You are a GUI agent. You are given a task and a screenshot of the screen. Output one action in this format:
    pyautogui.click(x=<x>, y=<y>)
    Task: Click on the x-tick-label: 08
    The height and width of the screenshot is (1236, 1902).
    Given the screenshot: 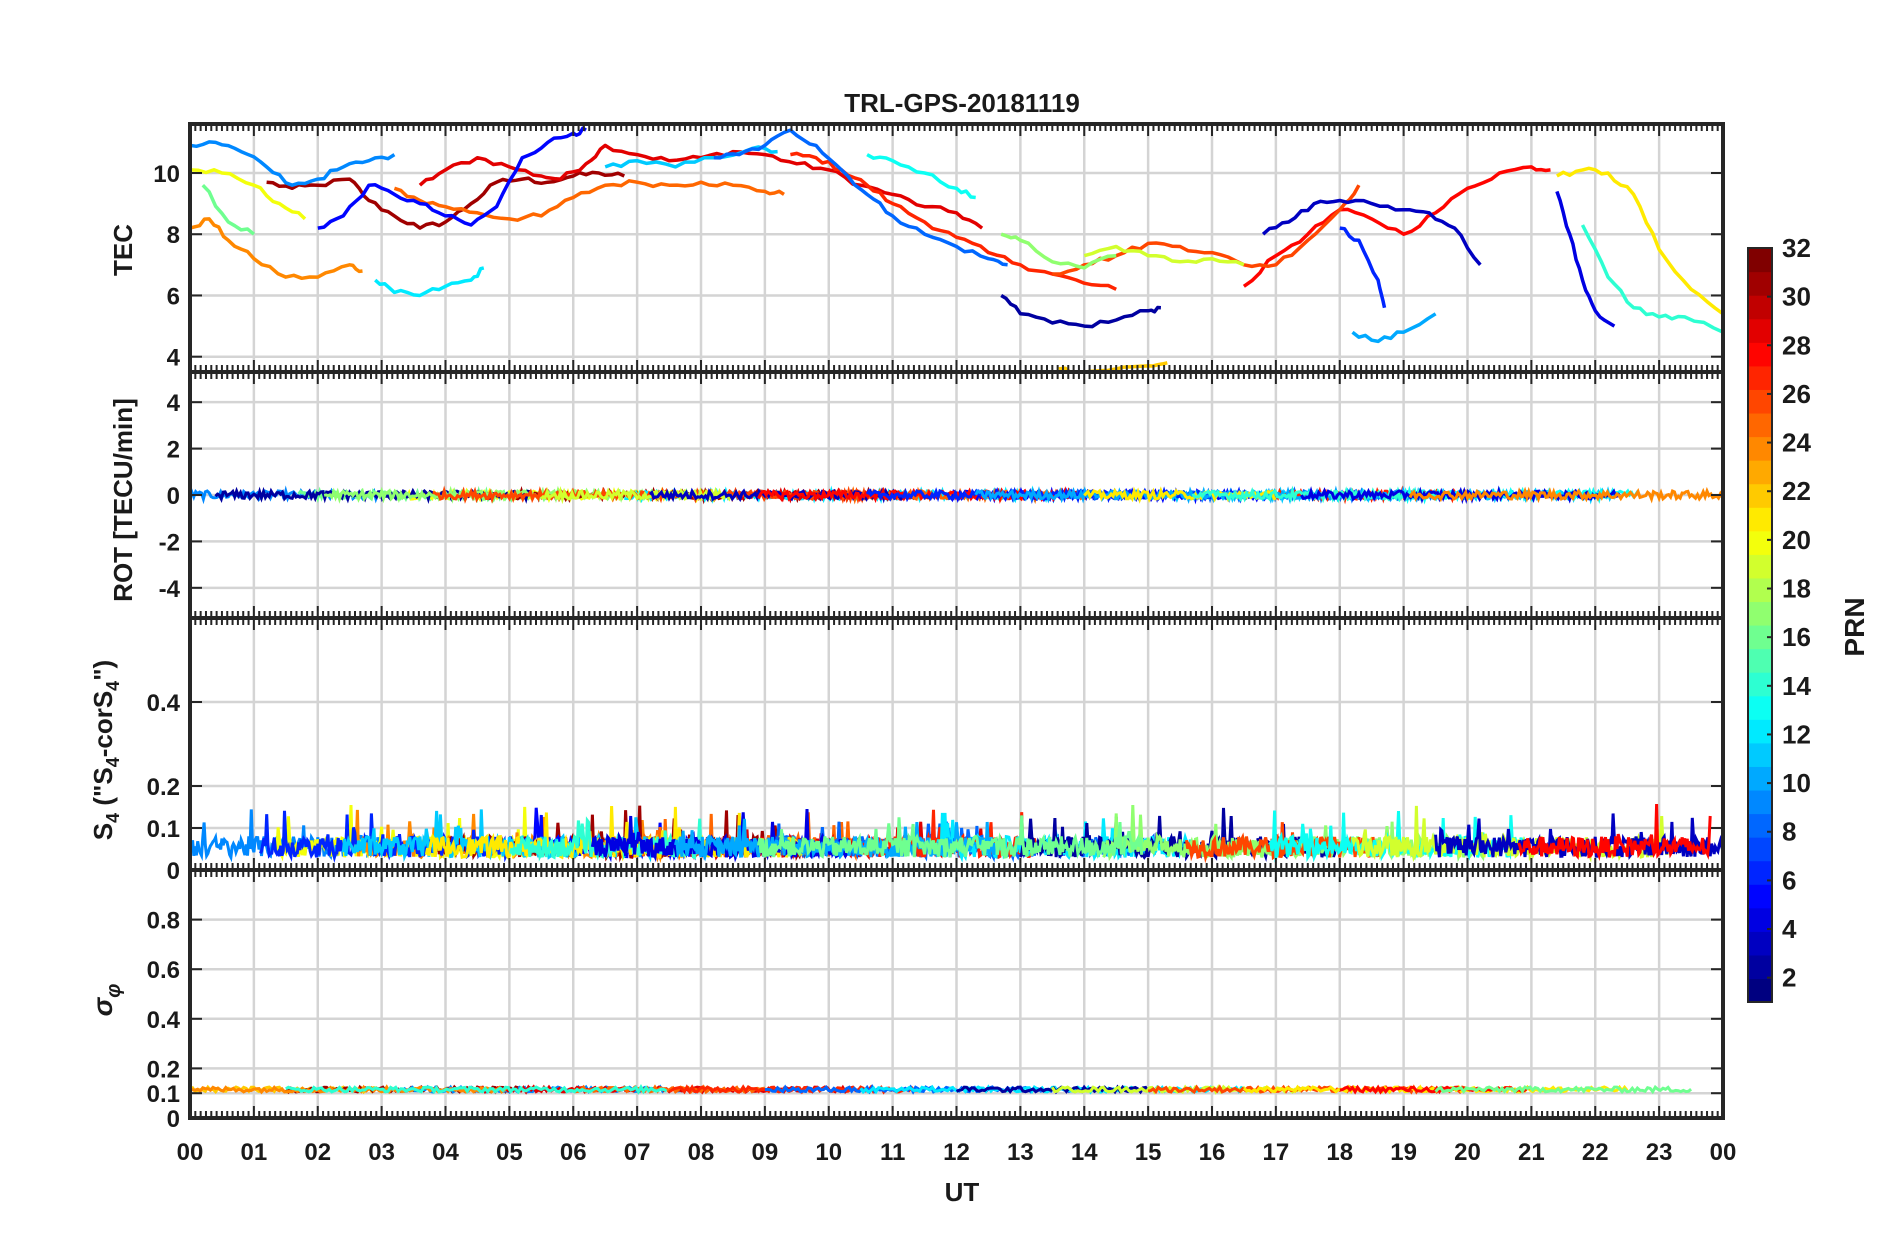 What is the action you would take?
    pyautogui.click(x=701, y=1152)
    